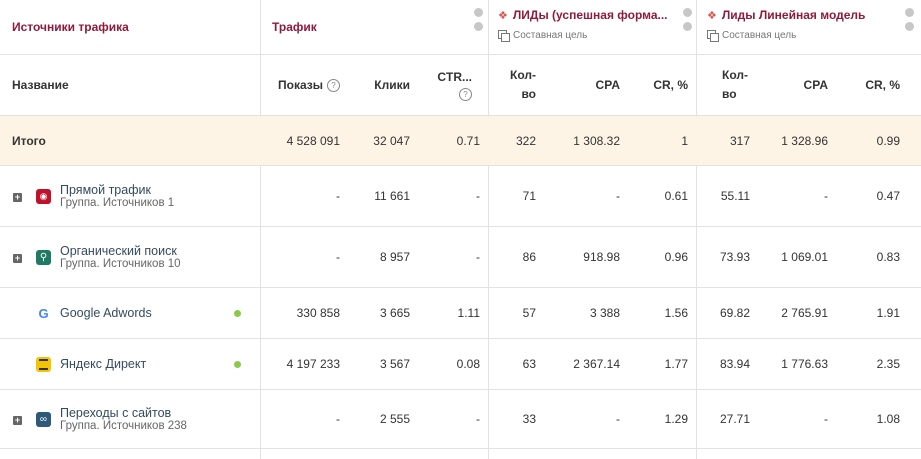  What do you see at coordinates (804, 313) in the screenshot?
I see `cell-leads2-cpa: 2 765.91` at bounding box center [804, 313].